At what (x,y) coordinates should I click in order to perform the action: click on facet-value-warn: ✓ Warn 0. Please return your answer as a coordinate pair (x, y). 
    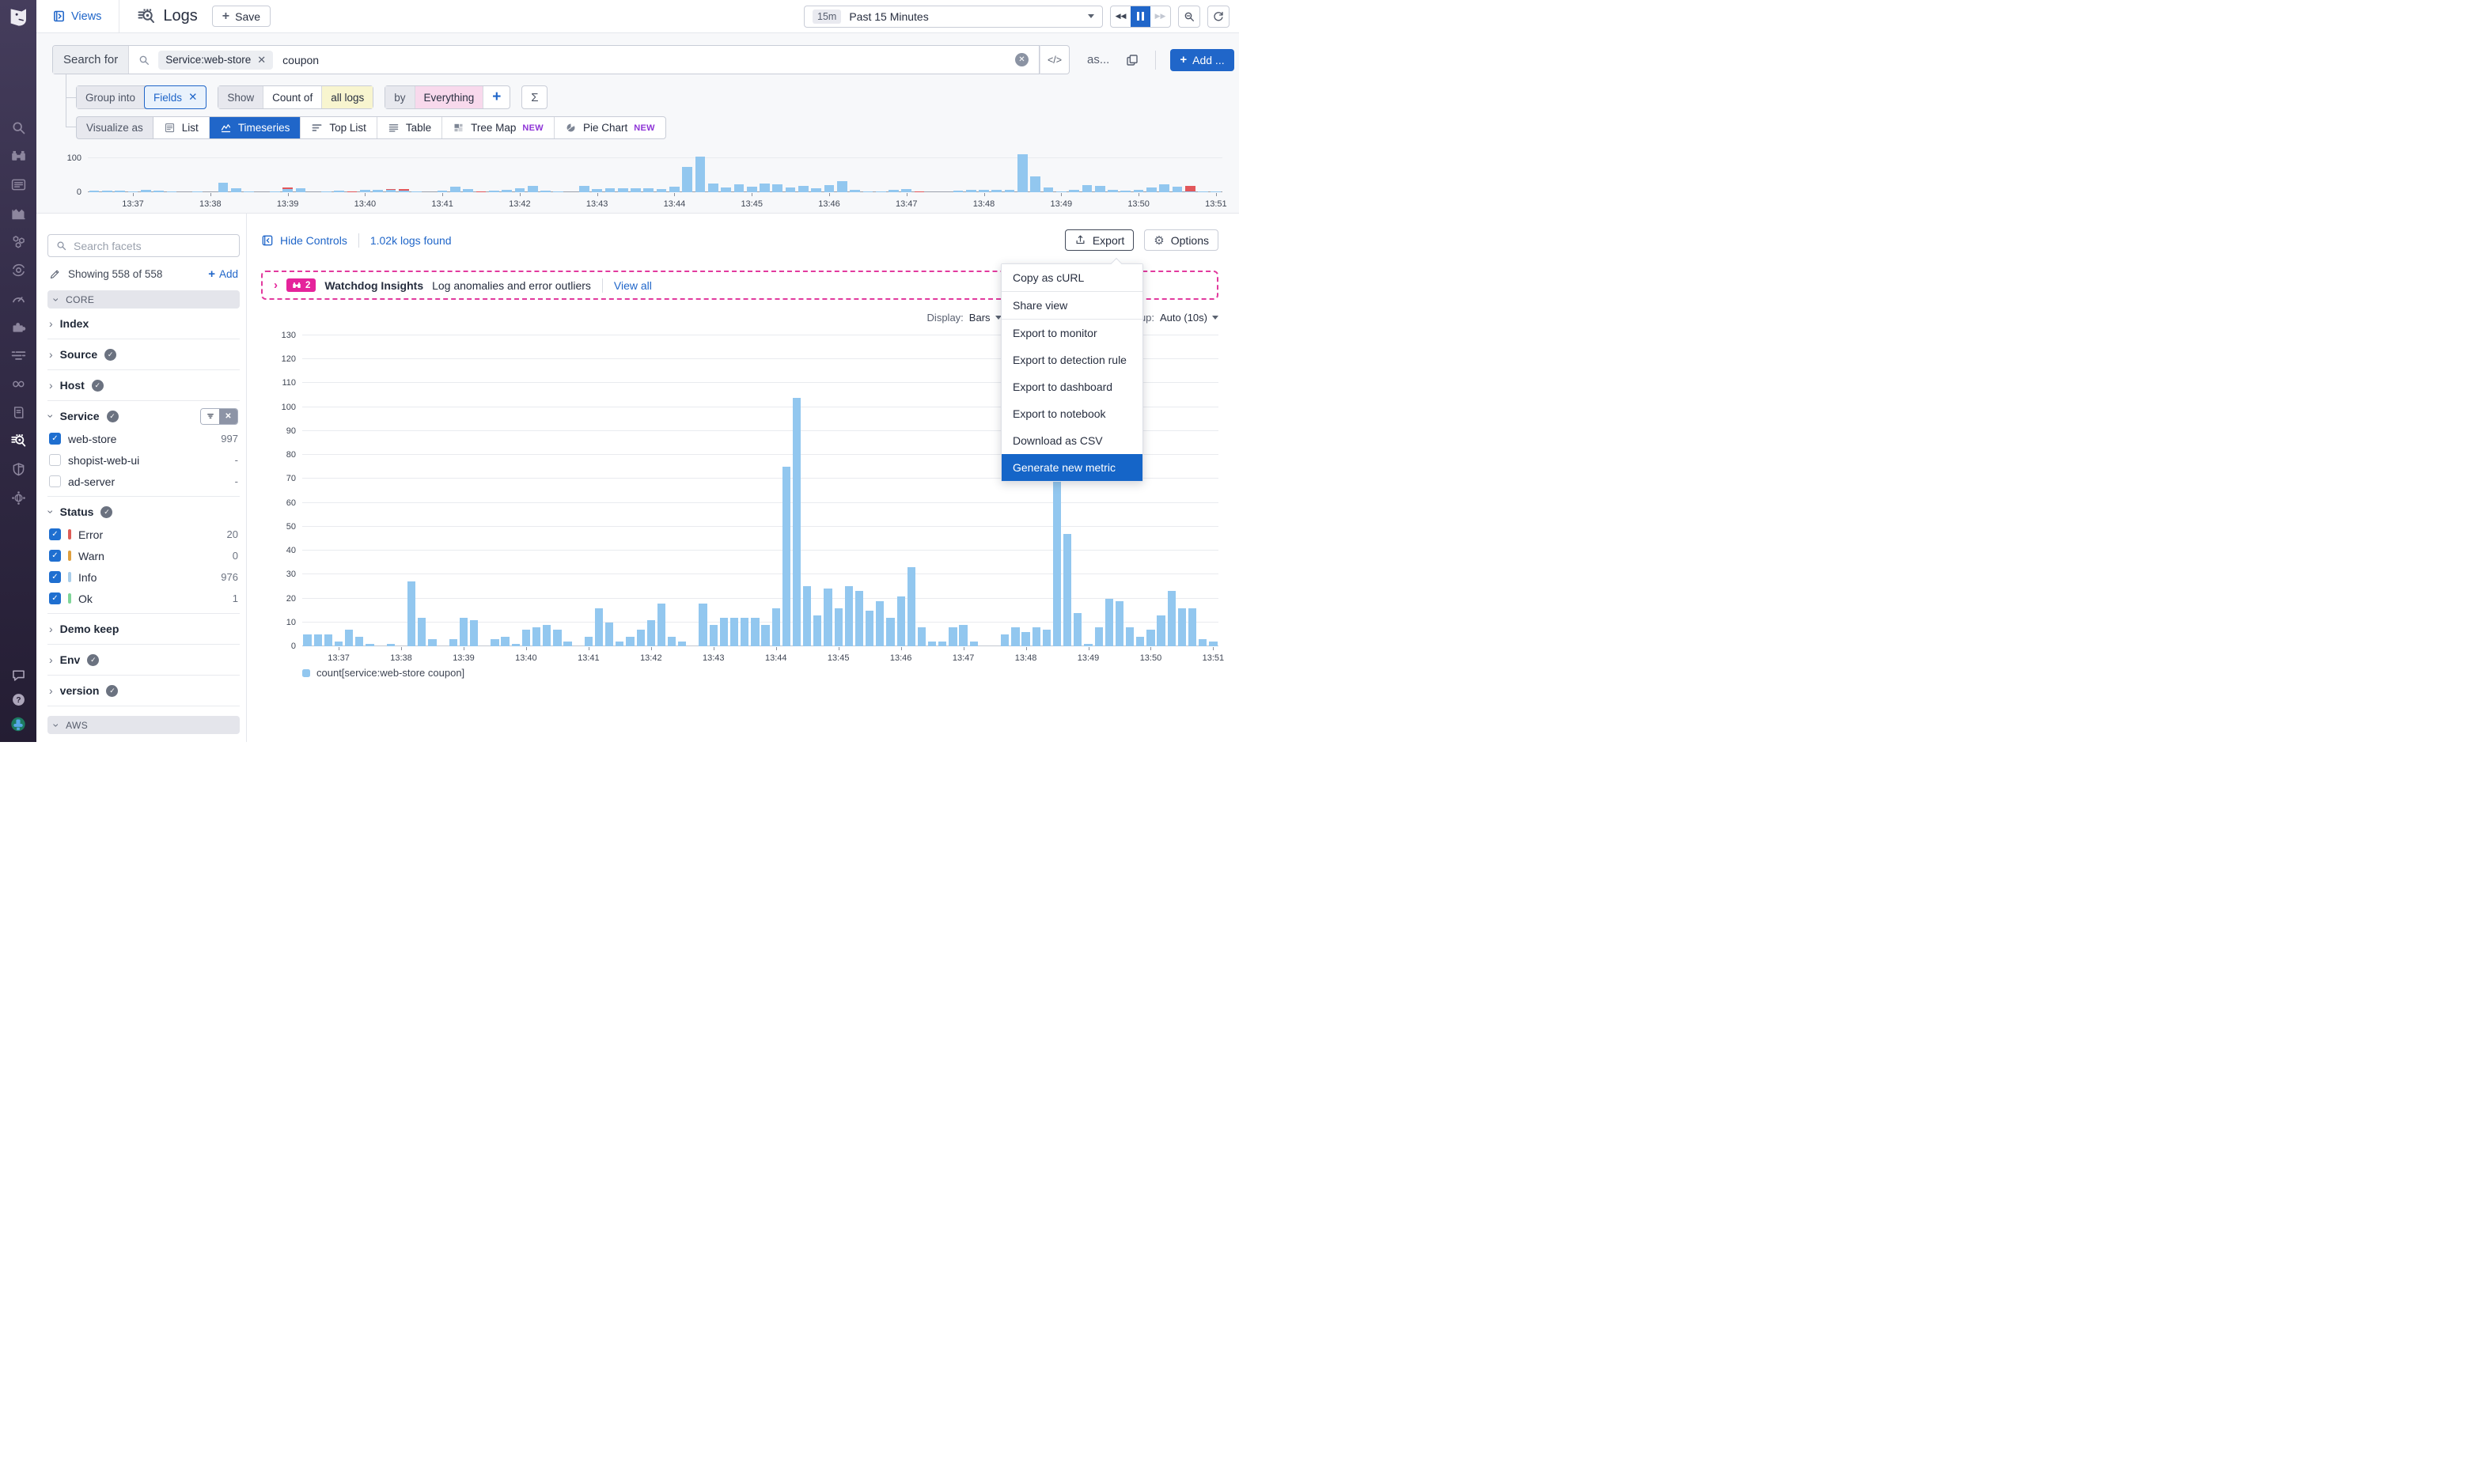
    Looking at the image, I should click on (143, 555).